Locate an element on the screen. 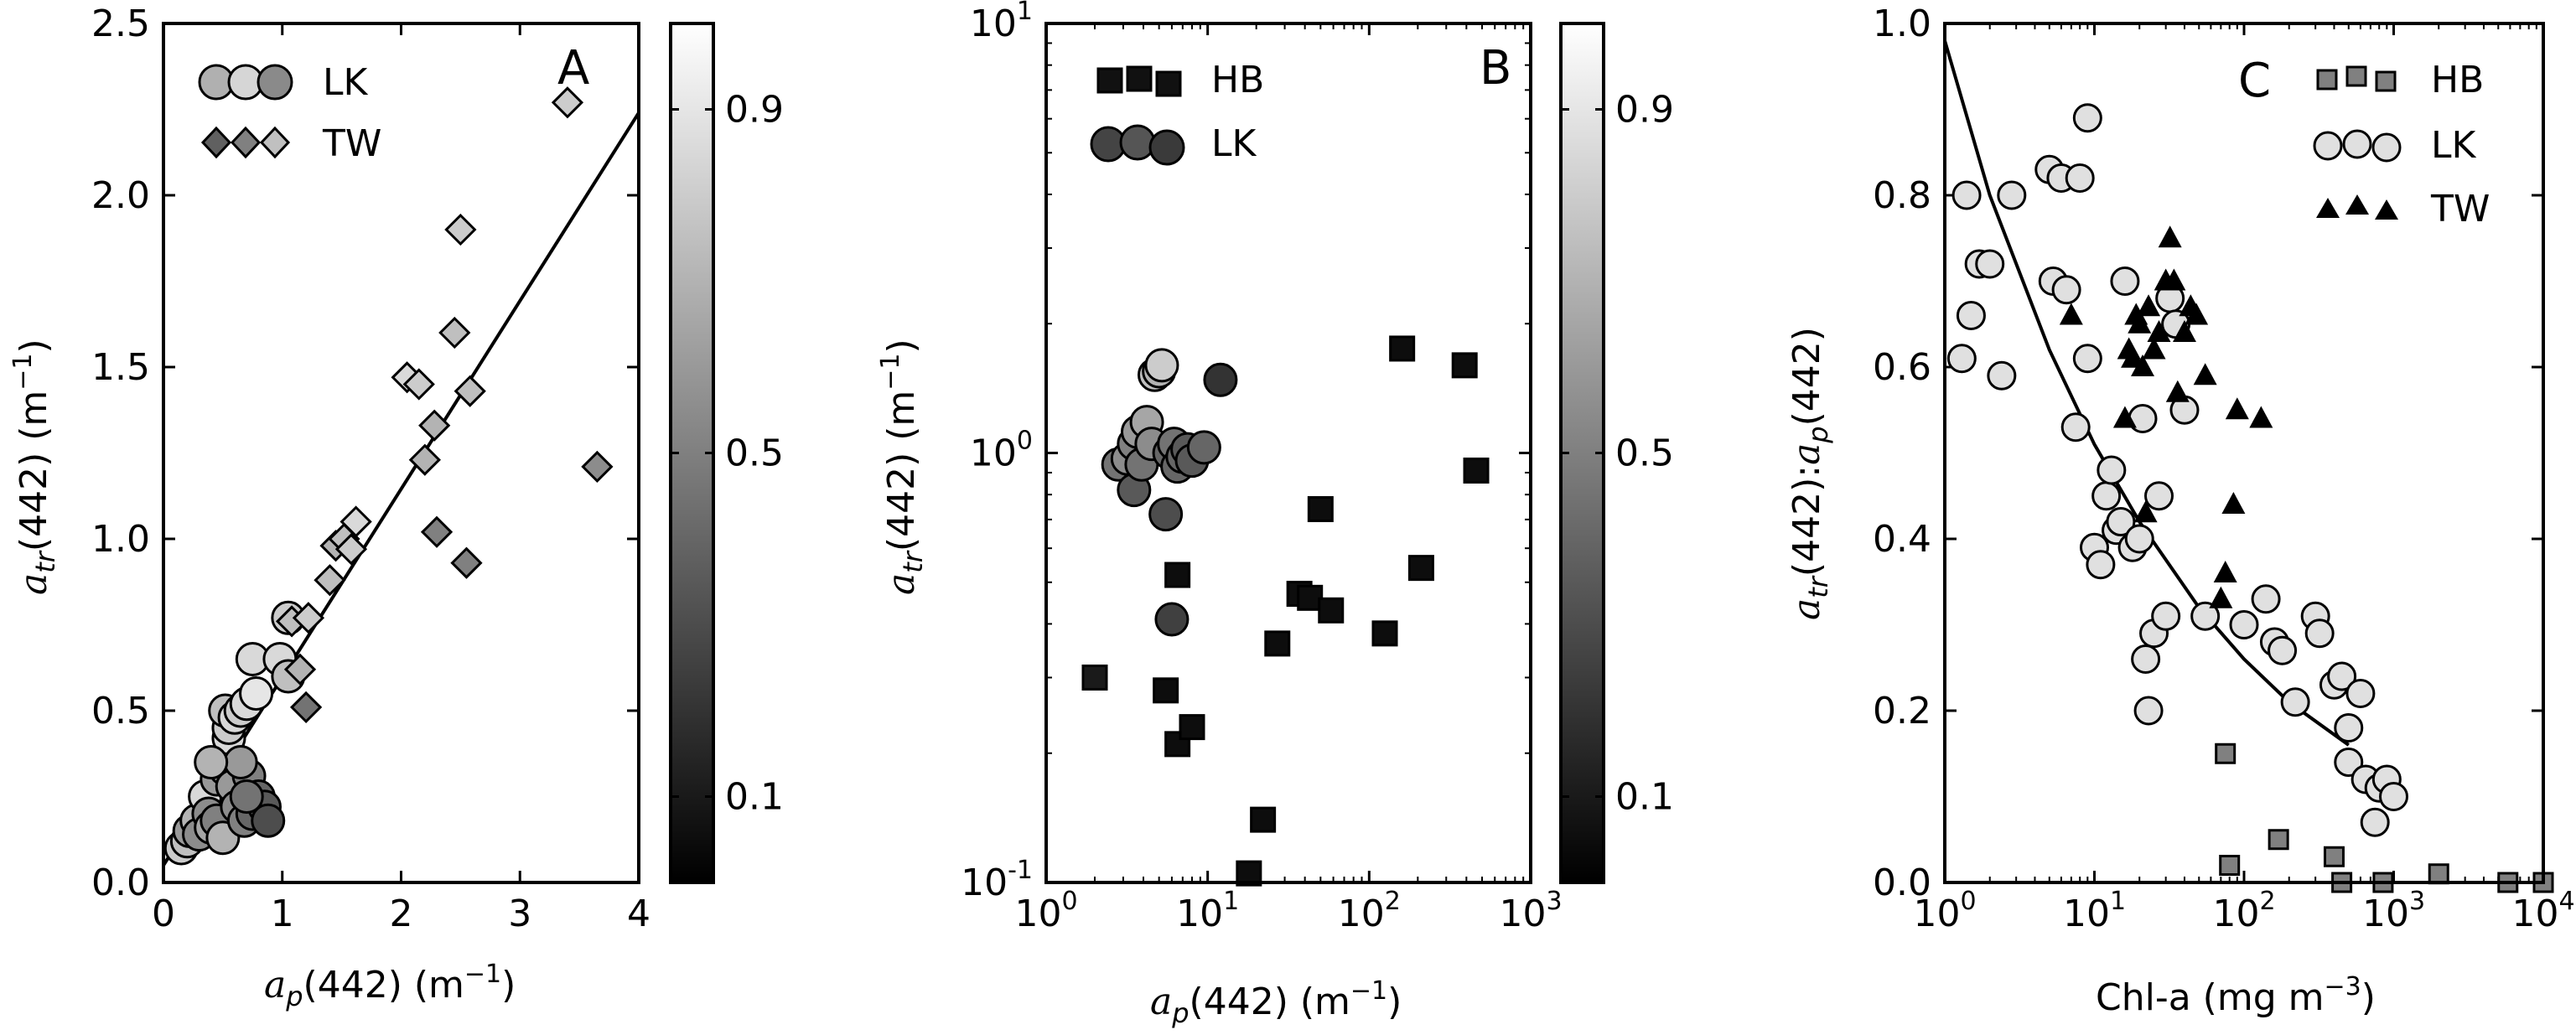 This screenshot has height=1035, width=2576. svg-text: atr(442):ap(442) is located at coordinates (1810, 473).